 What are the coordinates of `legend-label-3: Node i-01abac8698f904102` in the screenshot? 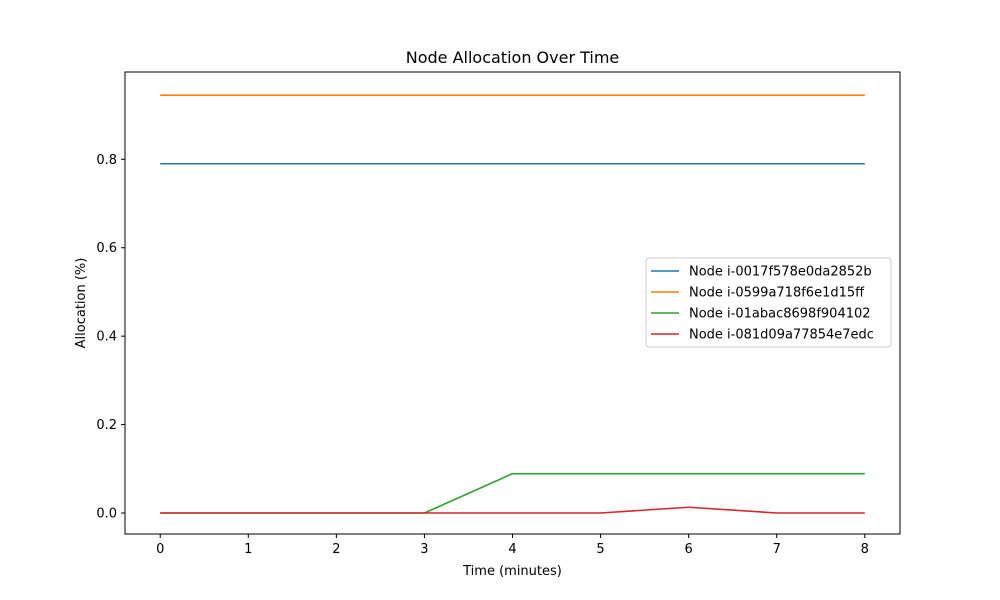 It's located at (780, 314).